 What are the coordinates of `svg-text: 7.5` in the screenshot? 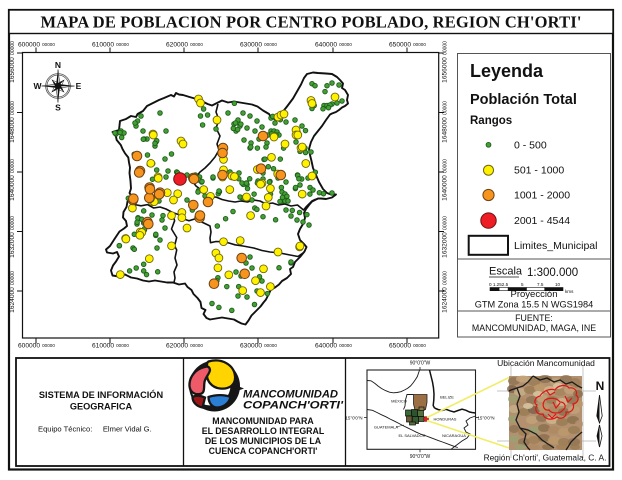 It's located at (540, 284).